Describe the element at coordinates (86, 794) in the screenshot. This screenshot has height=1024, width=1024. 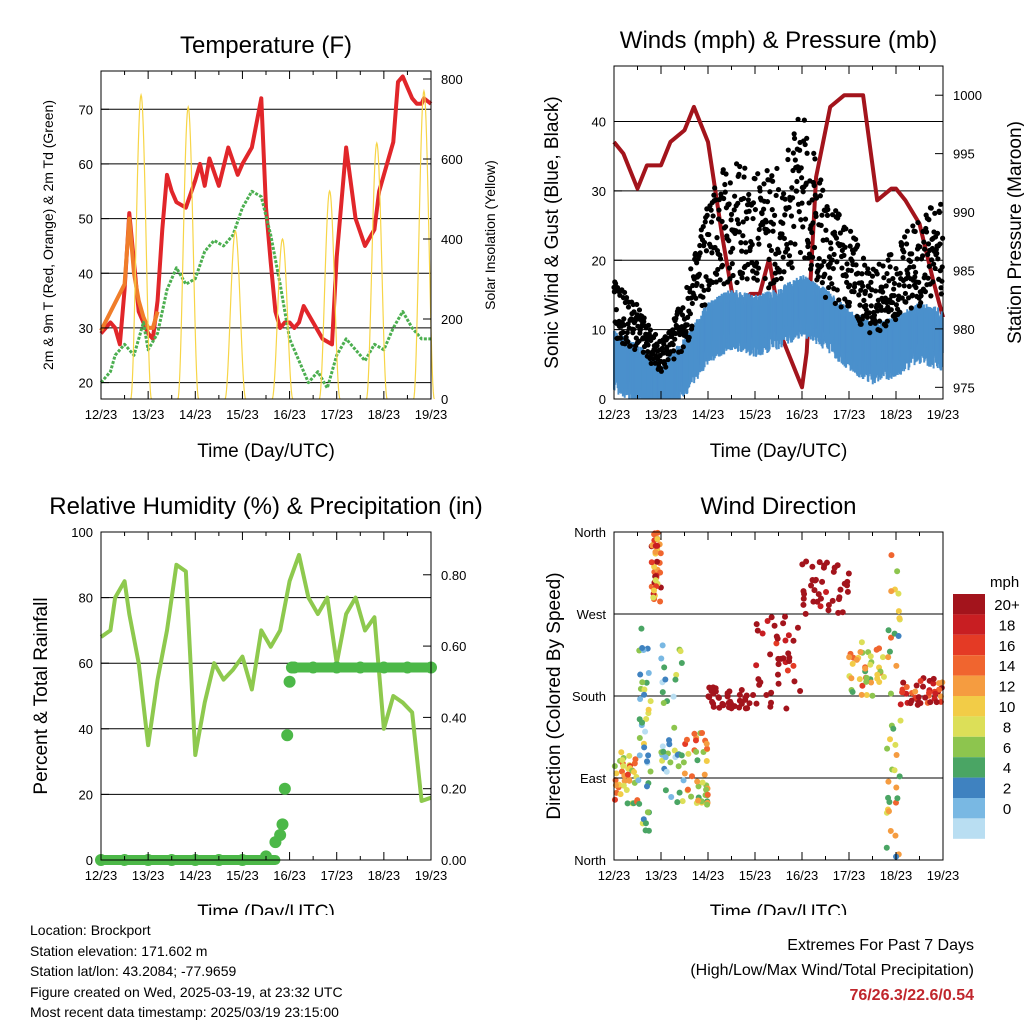
I see `y-tick-label: 20` at that location.